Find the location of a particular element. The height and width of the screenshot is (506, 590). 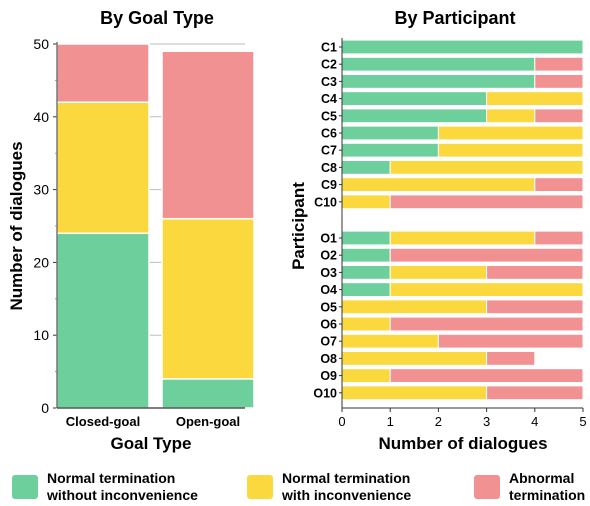

x-tick-label: 1 is located at coordinates (390, 421).